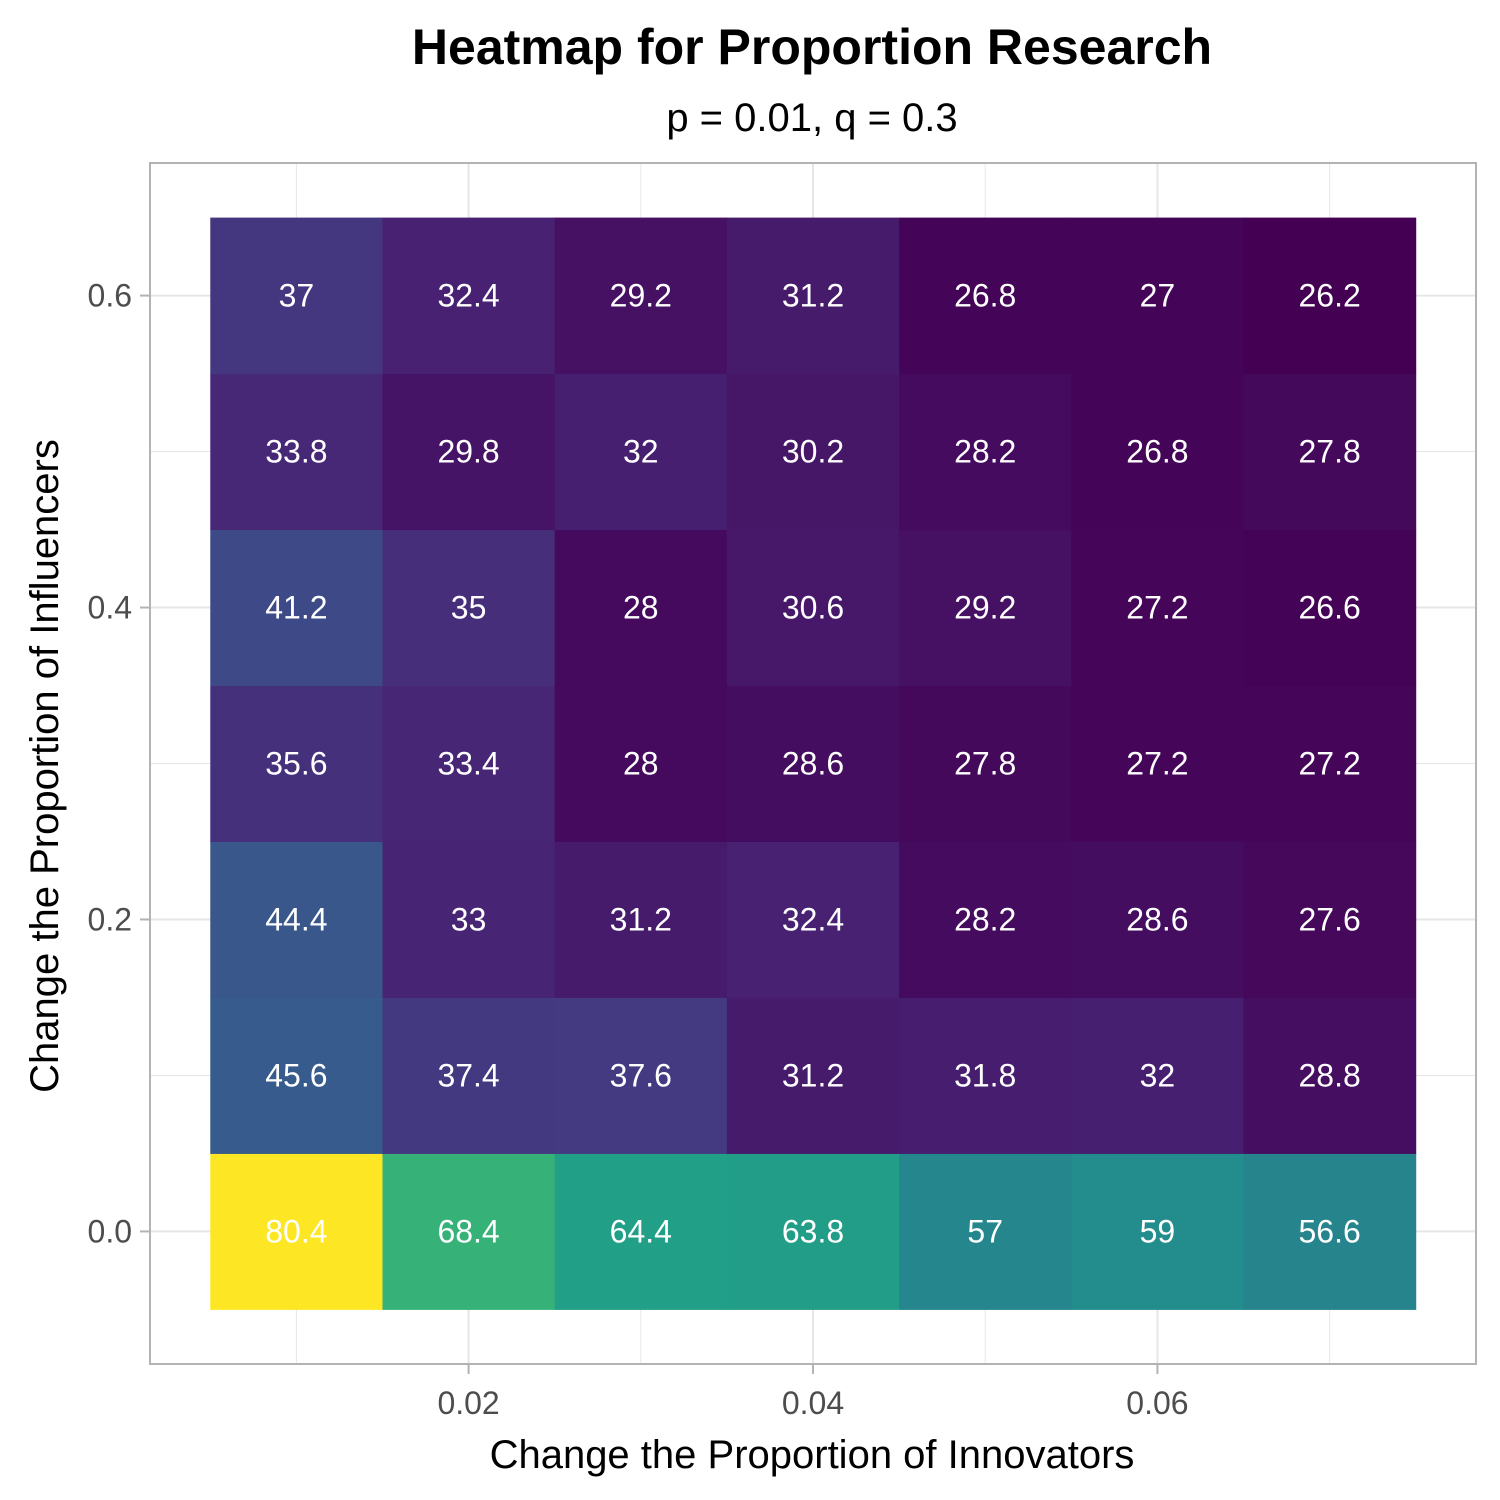 Image resolution: width=1500 pixels, height=1500 pixels. Describe the element at coordinates (119, 763) in the screenshot. I see `y-axis-ticks: 0.0 0.2 0.4 0.6` at that location.